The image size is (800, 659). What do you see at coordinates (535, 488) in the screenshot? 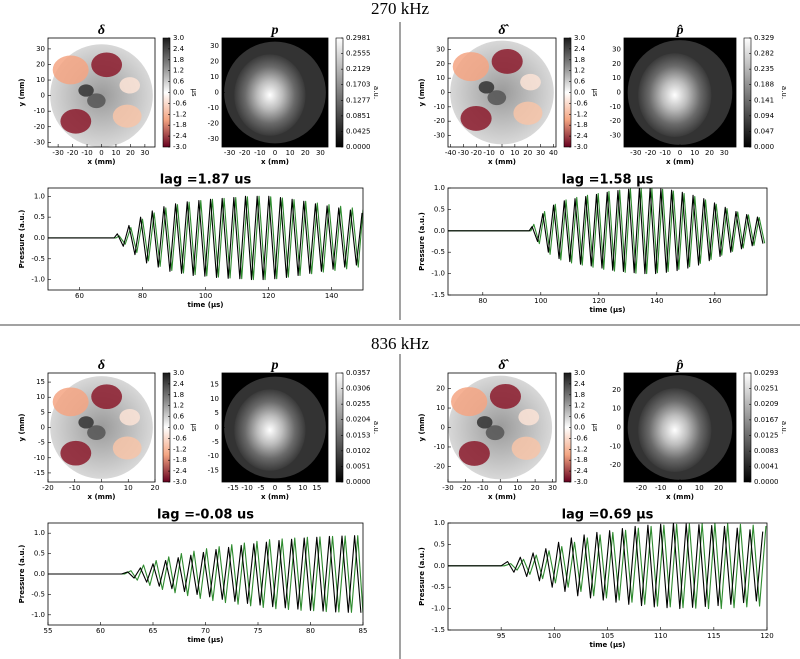
I see `x-tick-label: 20` at bounding box center [535, 488].